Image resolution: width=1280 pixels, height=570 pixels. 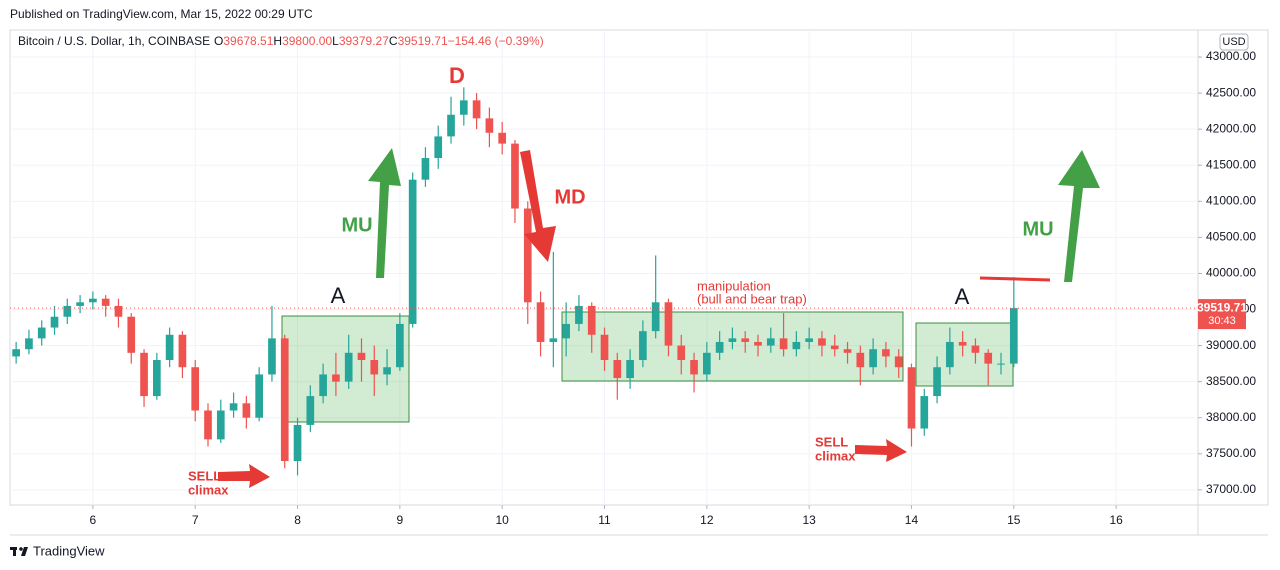 I want to click on y-tick-label: 37500.00, so click(x=1231, y=453).